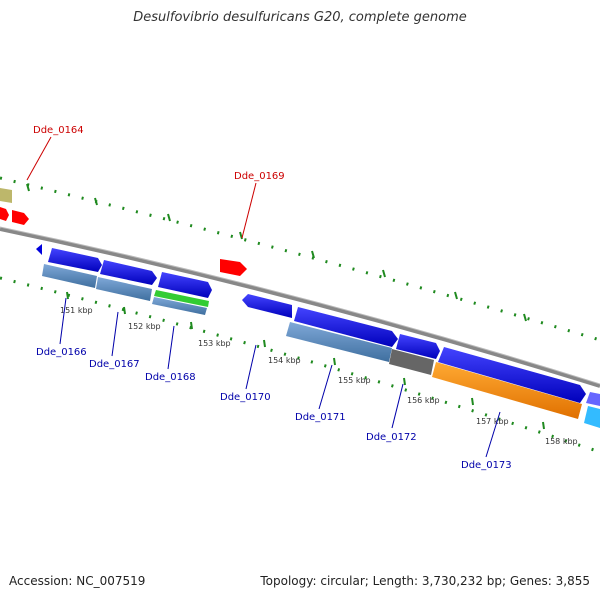 Image resolution: width=600 pixels, height=600 pixels. Describe the element at coordinates (284, 360) in the screenshot. I see `scale-label-154: 154 kbp` at that location.